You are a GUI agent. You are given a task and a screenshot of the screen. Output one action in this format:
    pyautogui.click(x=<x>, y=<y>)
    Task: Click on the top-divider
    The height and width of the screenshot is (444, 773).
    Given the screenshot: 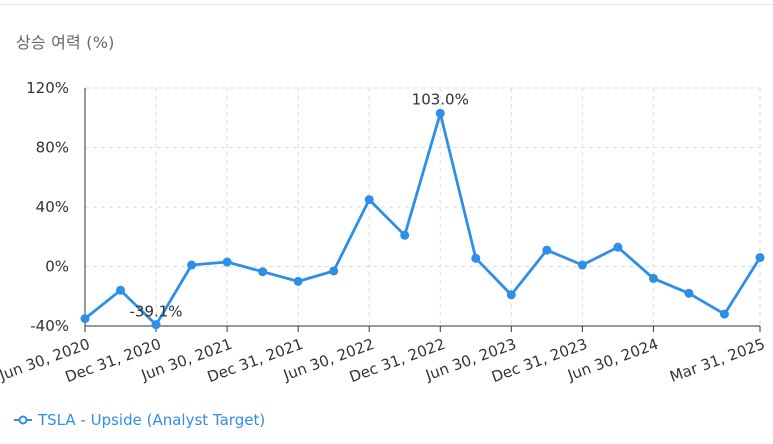 What is the action you would take?
    pyautogui.click(x=386, y=4)
    